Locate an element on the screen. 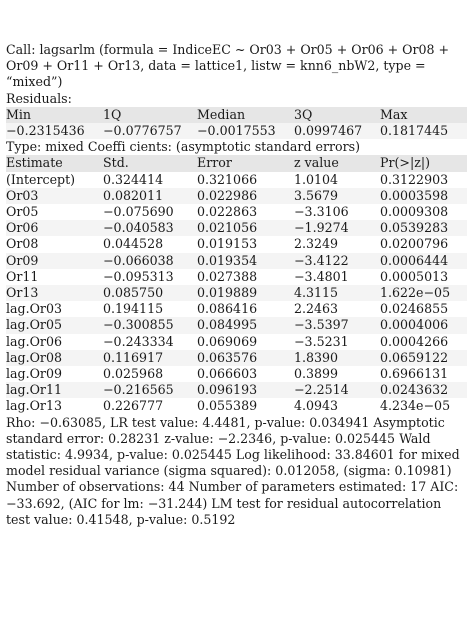 The height and width of the screenshot is (620, 470). residuals-value-cell: −0.2315436 is located at coordinates (54, 131).